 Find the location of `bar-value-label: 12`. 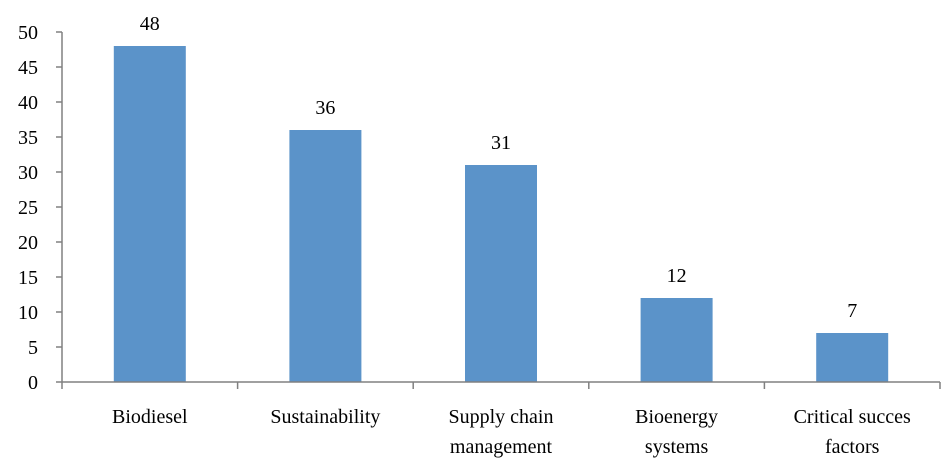

bar-value-label: 12 is located at coordinates (677, 276).